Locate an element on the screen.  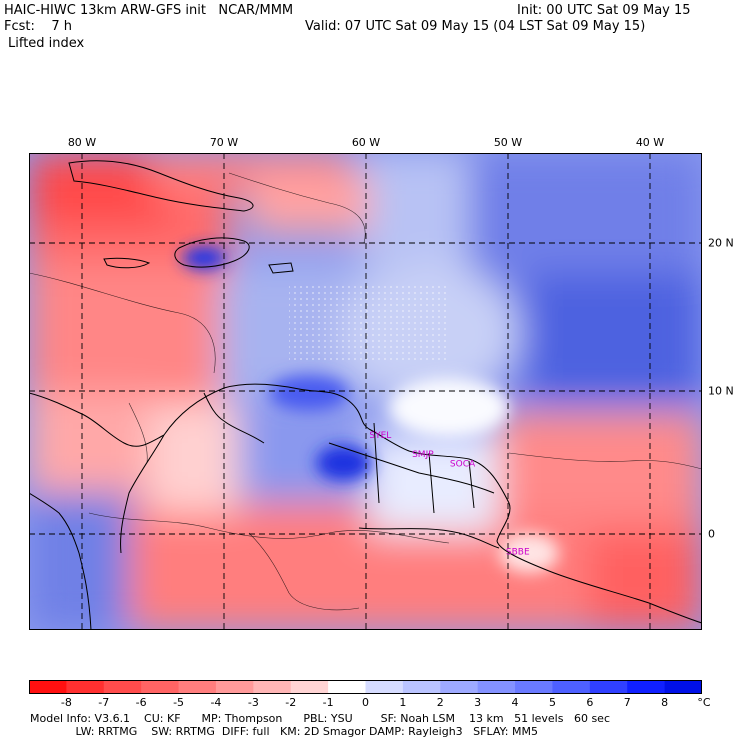
lat-label: 10 N is located at coordinates (721, 391).